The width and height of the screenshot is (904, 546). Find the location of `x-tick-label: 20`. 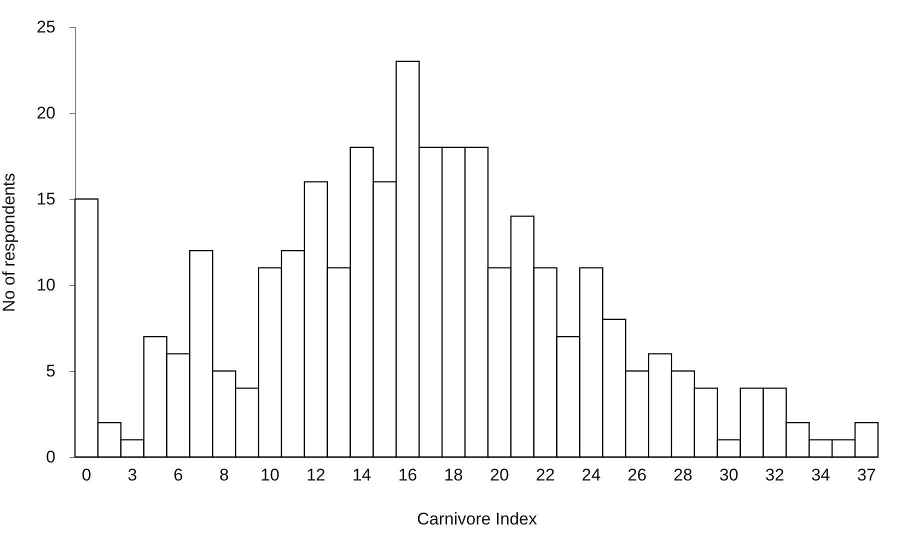

x-tick-label: 20 is located at coordinates (499, 475).